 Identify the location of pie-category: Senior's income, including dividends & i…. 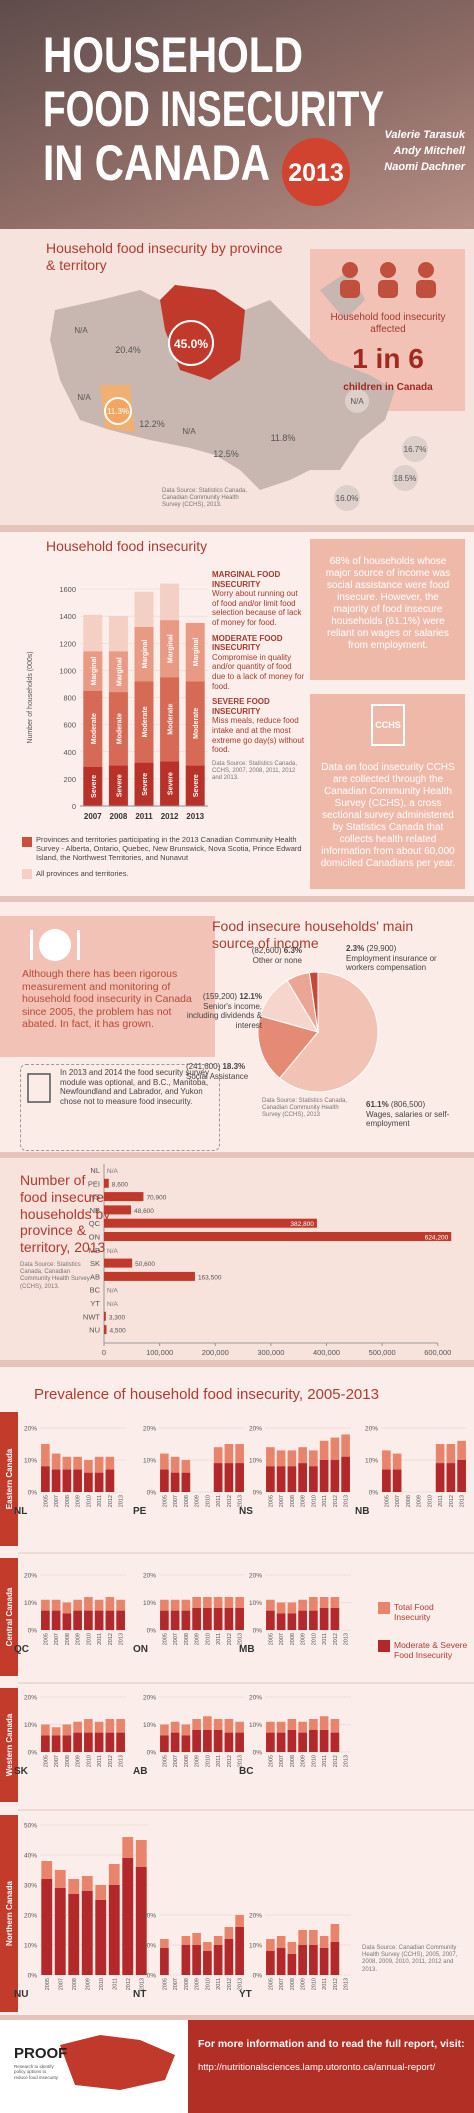
(224, 1015).